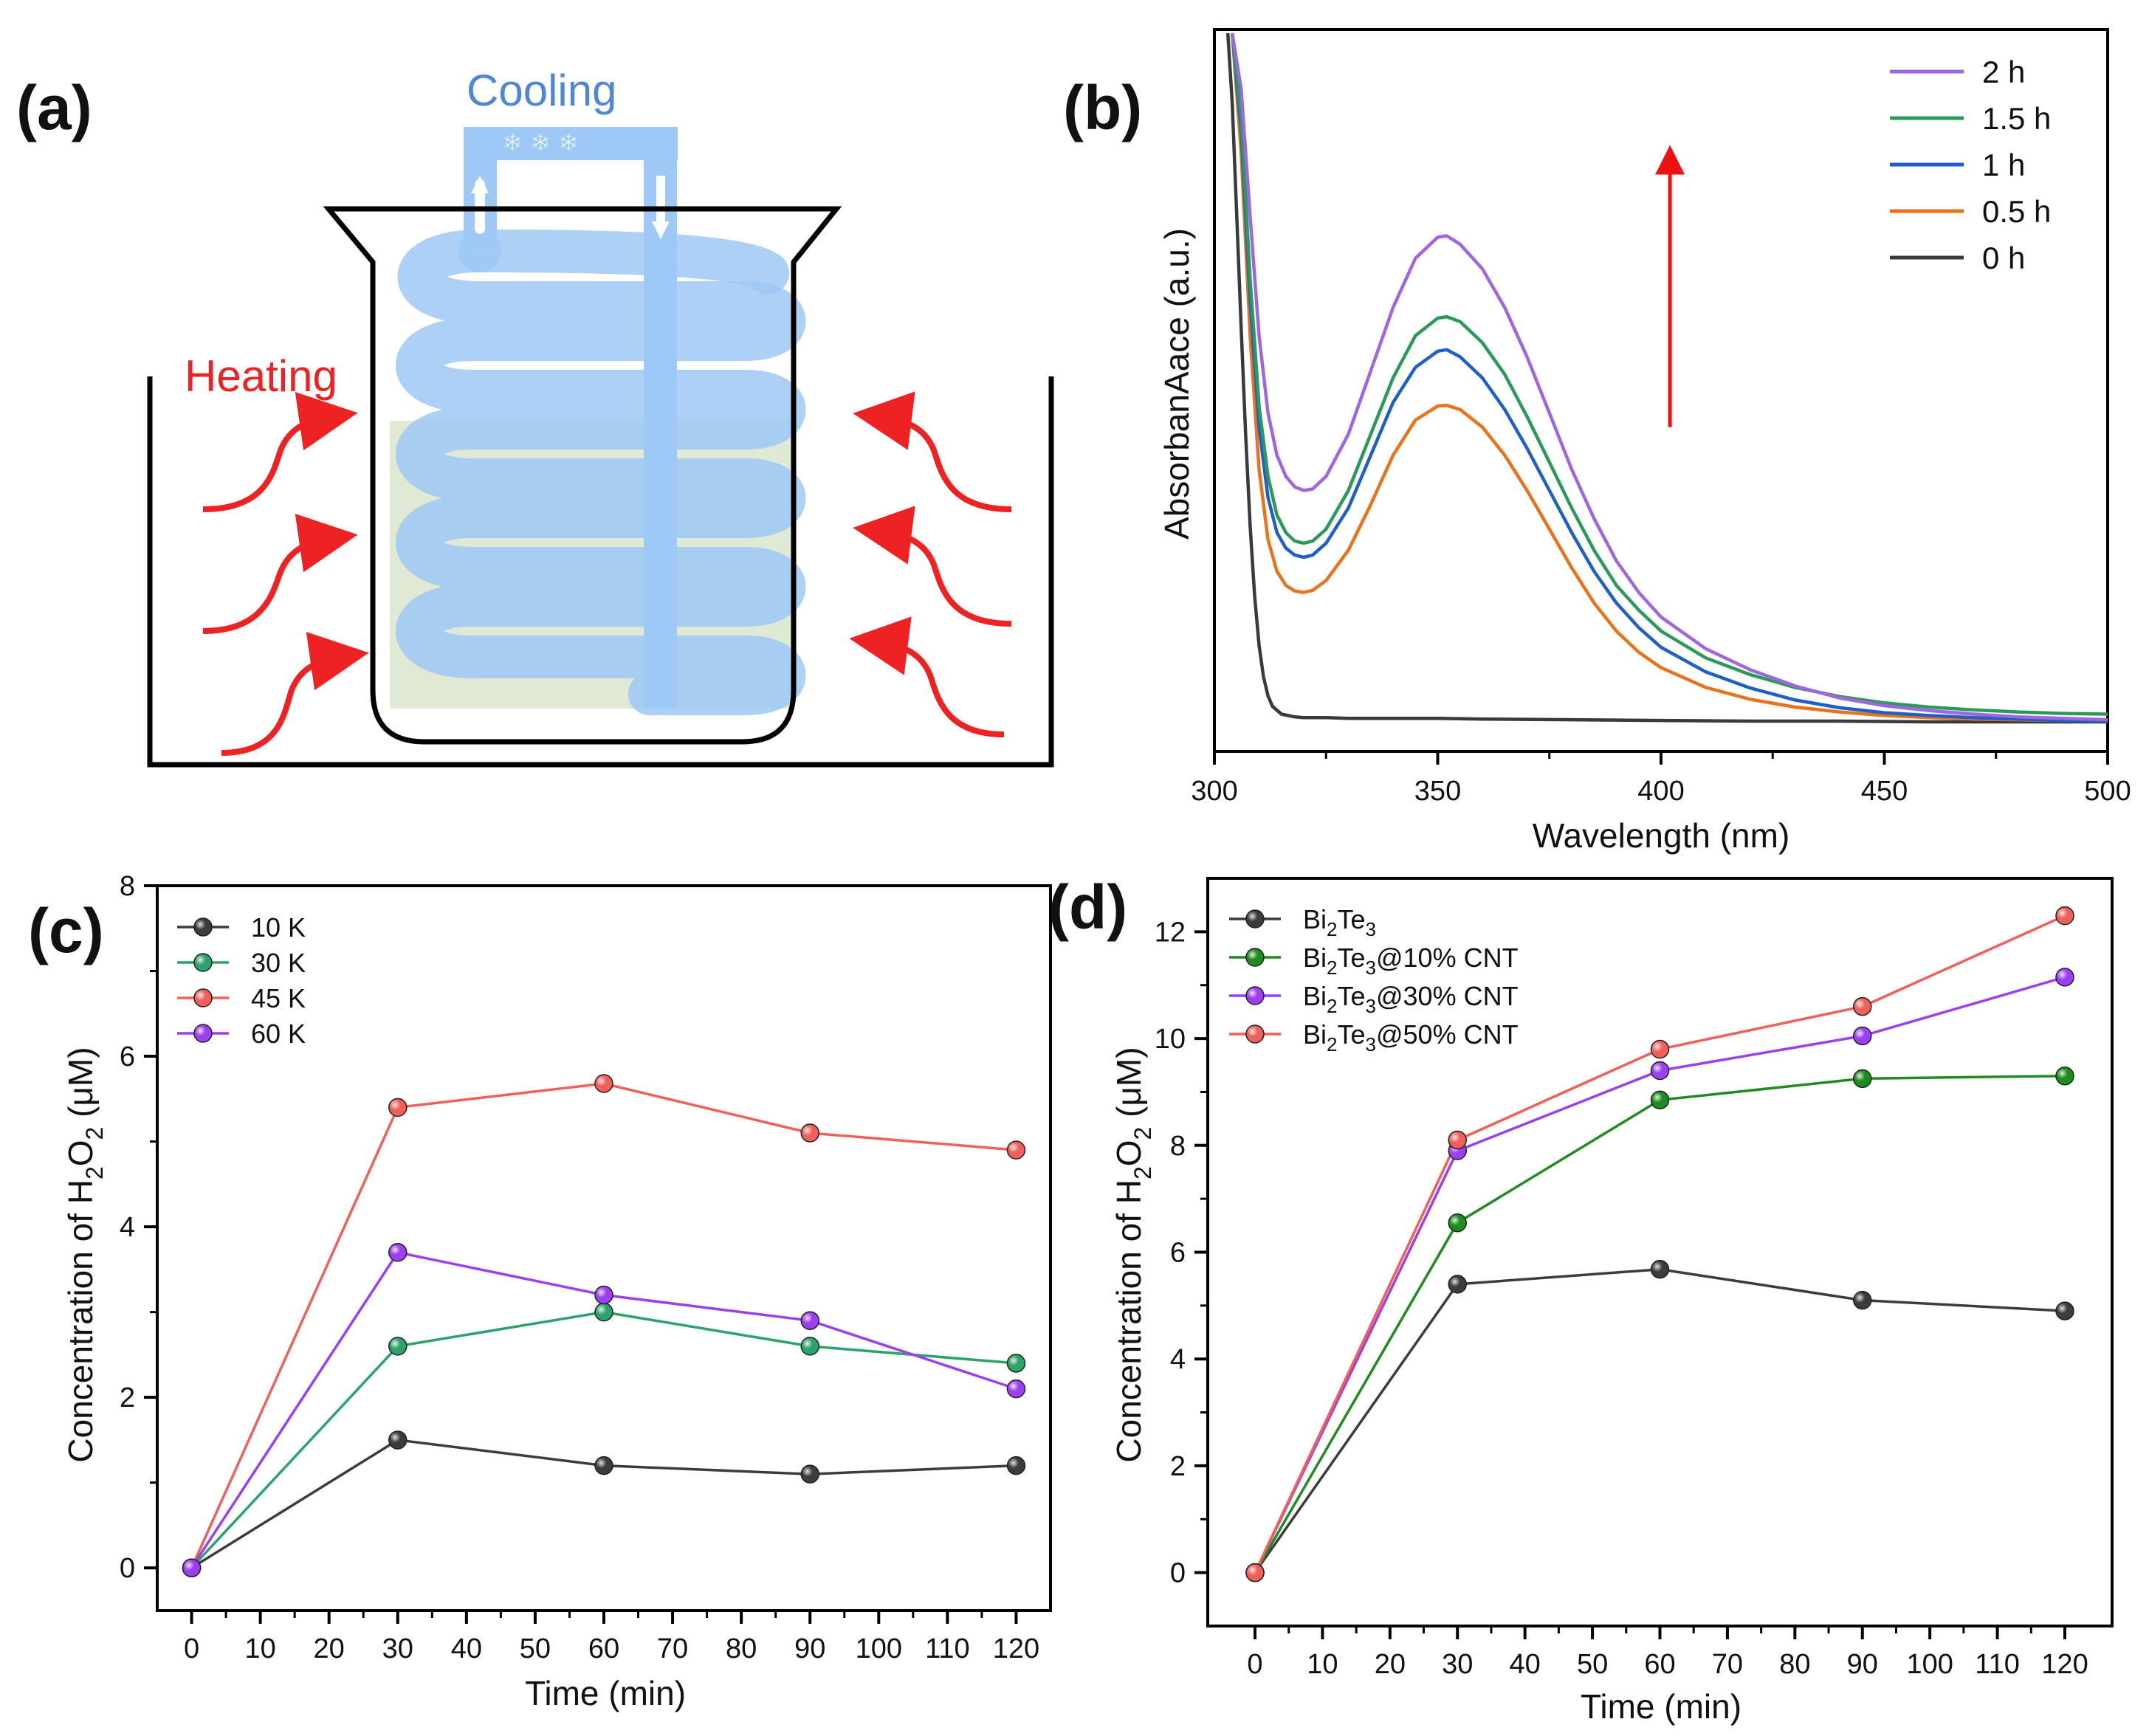  What do you see at coordinates (1087, 907) in the screenshot?
I see `panel-d-label: (d)` at bounding box center [1087, 907].